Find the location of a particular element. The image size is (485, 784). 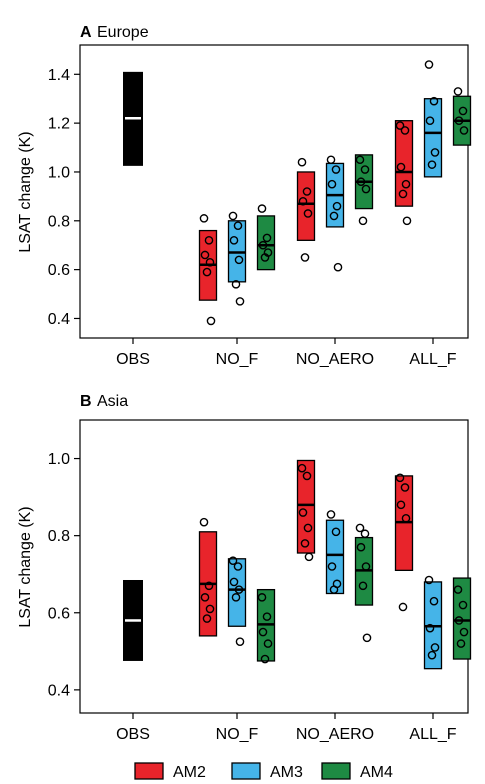

panel-b-ytick-label: 0.6 is located at coordinates (59, 613).